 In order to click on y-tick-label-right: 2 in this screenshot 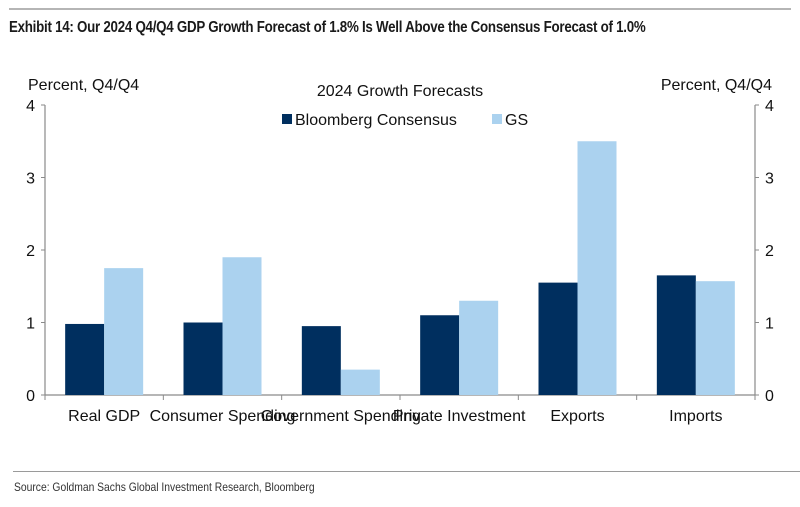, I will do `click(769, 251)`.